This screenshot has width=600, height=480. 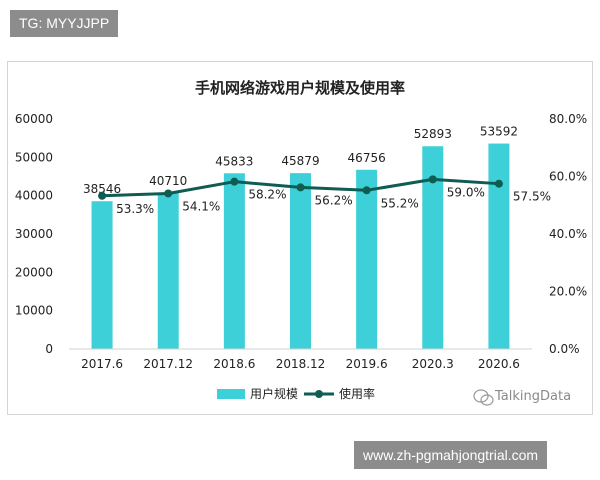 What do you see at coordinates (102, 364) in the screenshot?
I see `x-axis-tick-label: 2017.6` at bounding box center [102, 364].